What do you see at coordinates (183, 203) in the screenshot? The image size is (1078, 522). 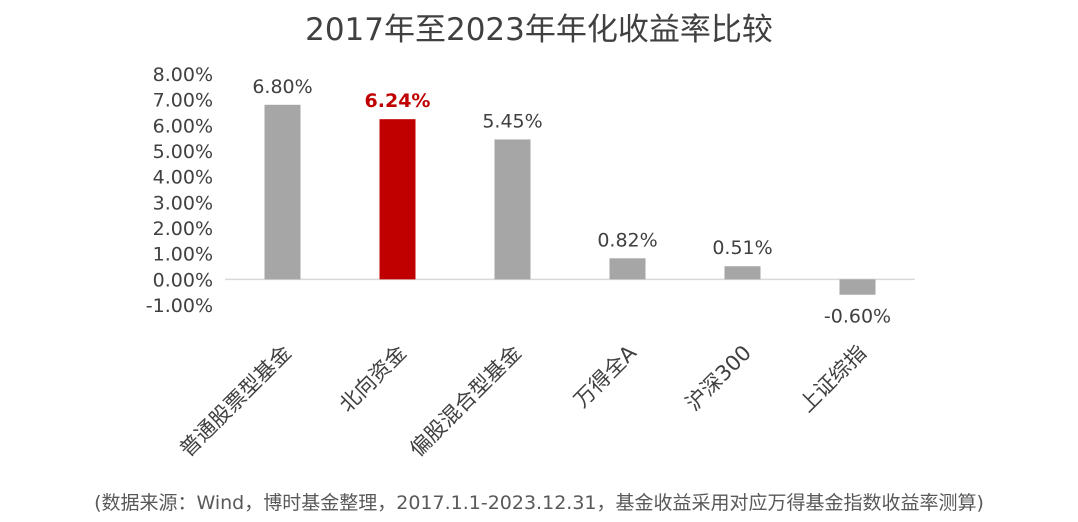 I see `y-tick-label: 3.00%` at bounding box center [183, 203].